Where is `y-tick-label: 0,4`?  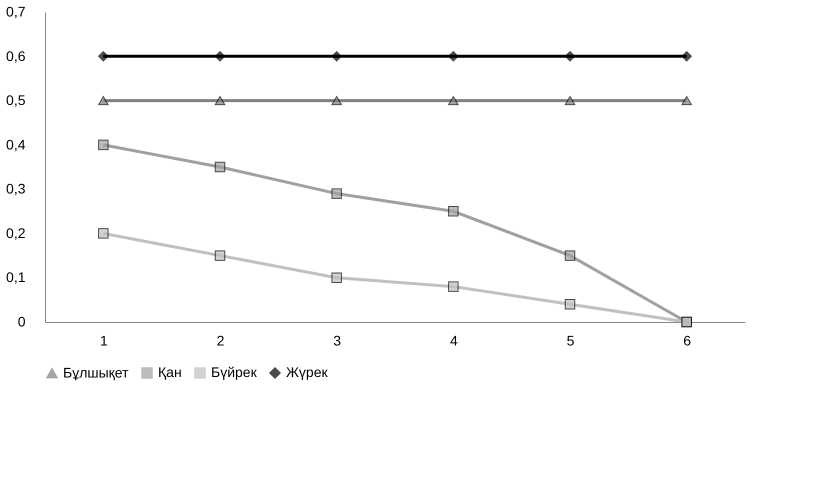 y-tick-label: 0,4 is located at coordinates (16, 144).